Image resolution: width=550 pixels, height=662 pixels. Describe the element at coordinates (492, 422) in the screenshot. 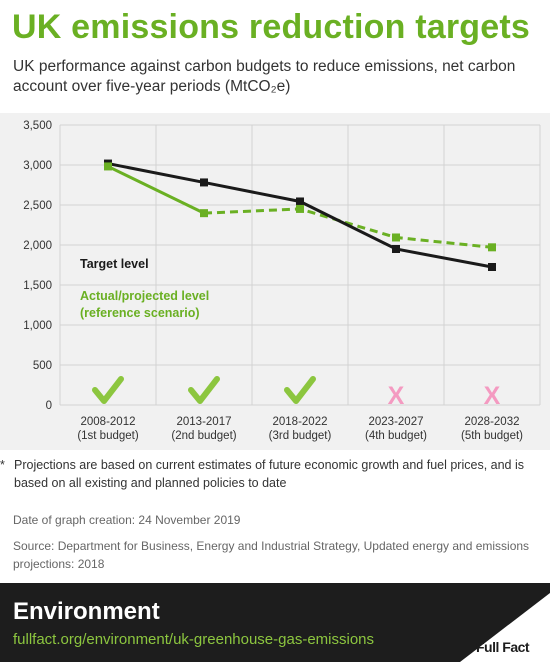

I see `x-tick-label: 2028-2032` at that location.